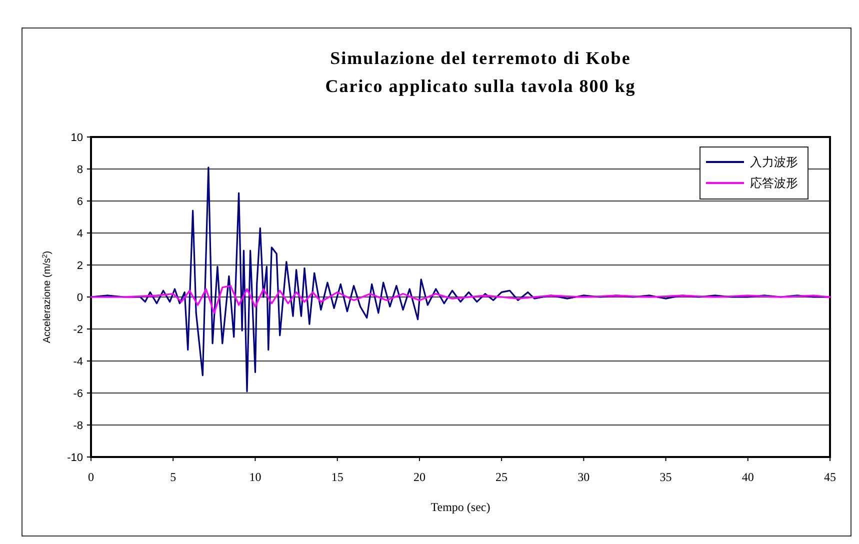 Image resolution: width=859 pixels, height=544 pixels. I want to click on legend-label: 入力波形, so click(774, 162).